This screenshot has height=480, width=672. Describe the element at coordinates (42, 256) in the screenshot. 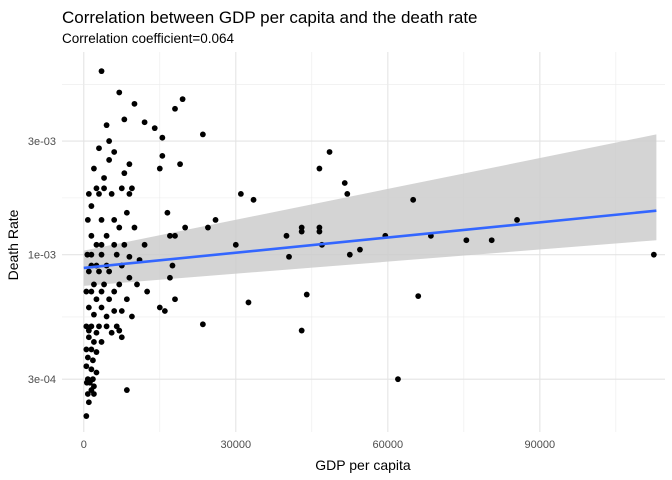

I see `y-tick-label: 1e-03` at that location.